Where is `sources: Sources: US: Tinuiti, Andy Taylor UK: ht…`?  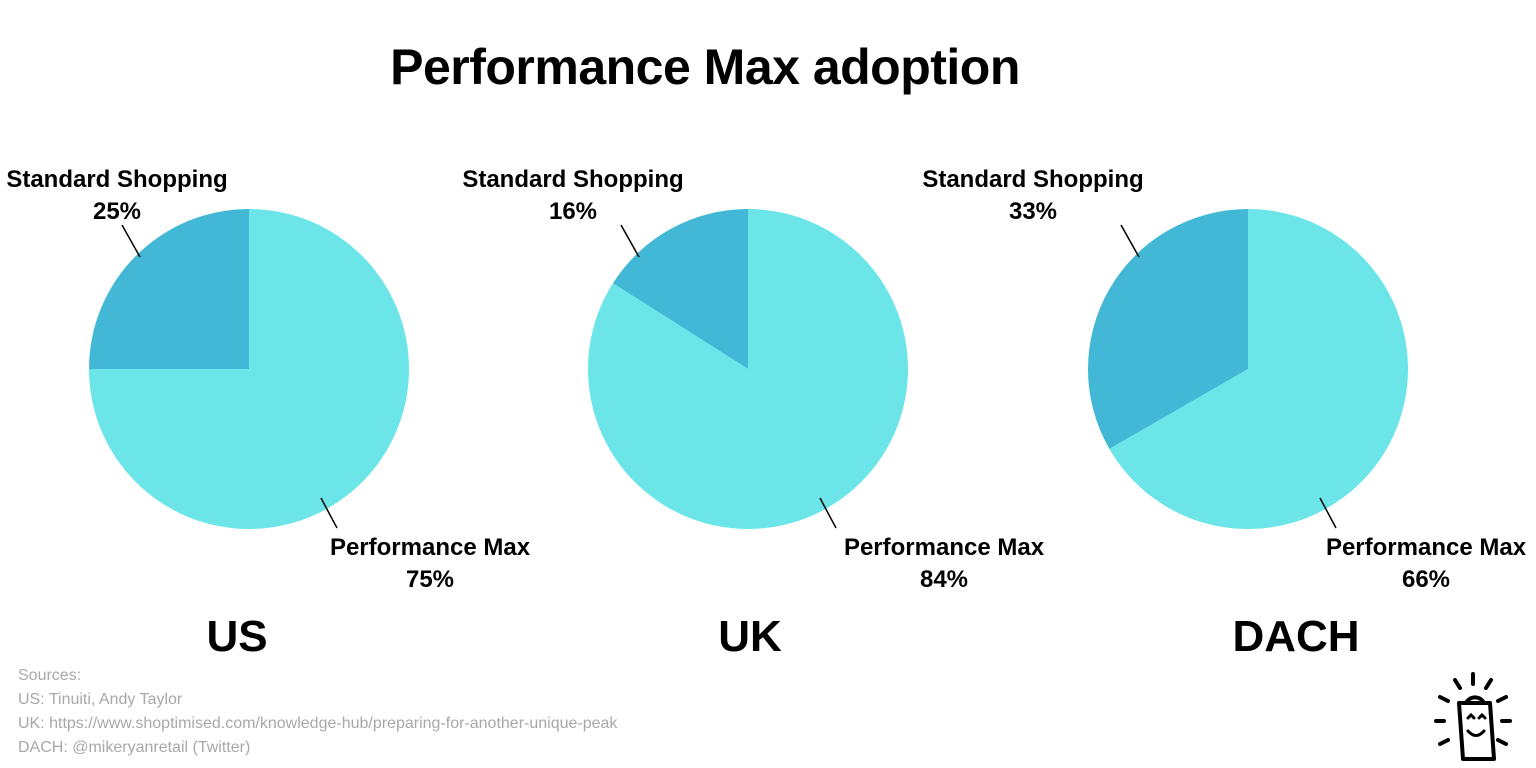 sources: Sources: US: Tinuiti, Andy Taylor UK: ht… is located at coordinates (317, 712).